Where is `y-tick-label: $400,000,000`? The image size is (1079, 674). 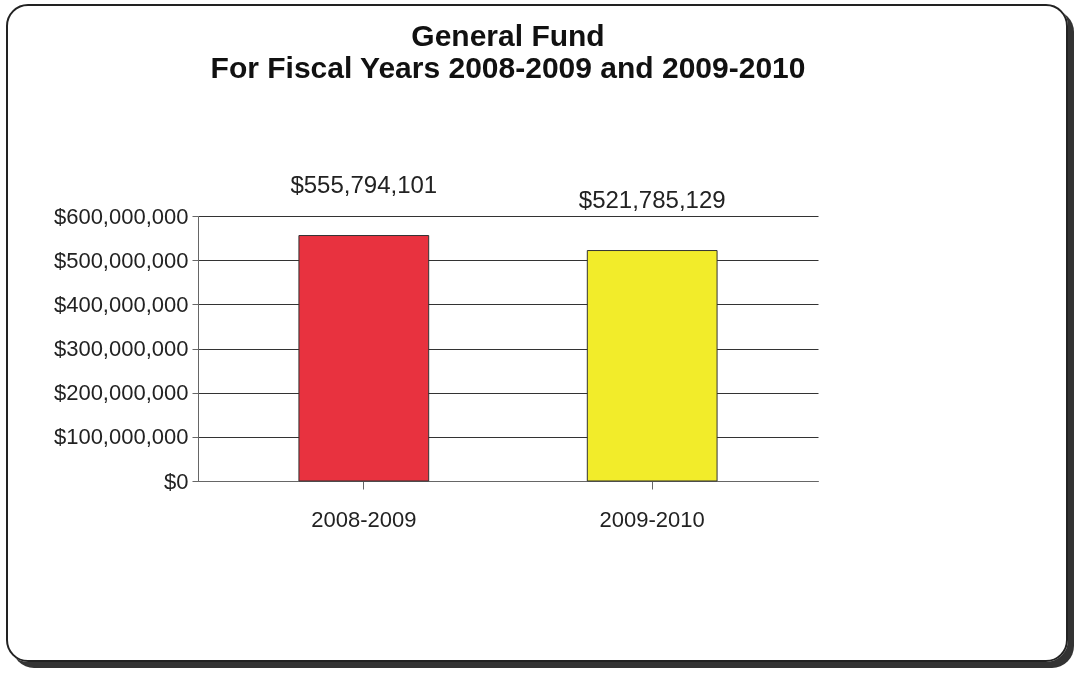 y-tick-label: $400,000,000 is located at coordinates (121, 304).